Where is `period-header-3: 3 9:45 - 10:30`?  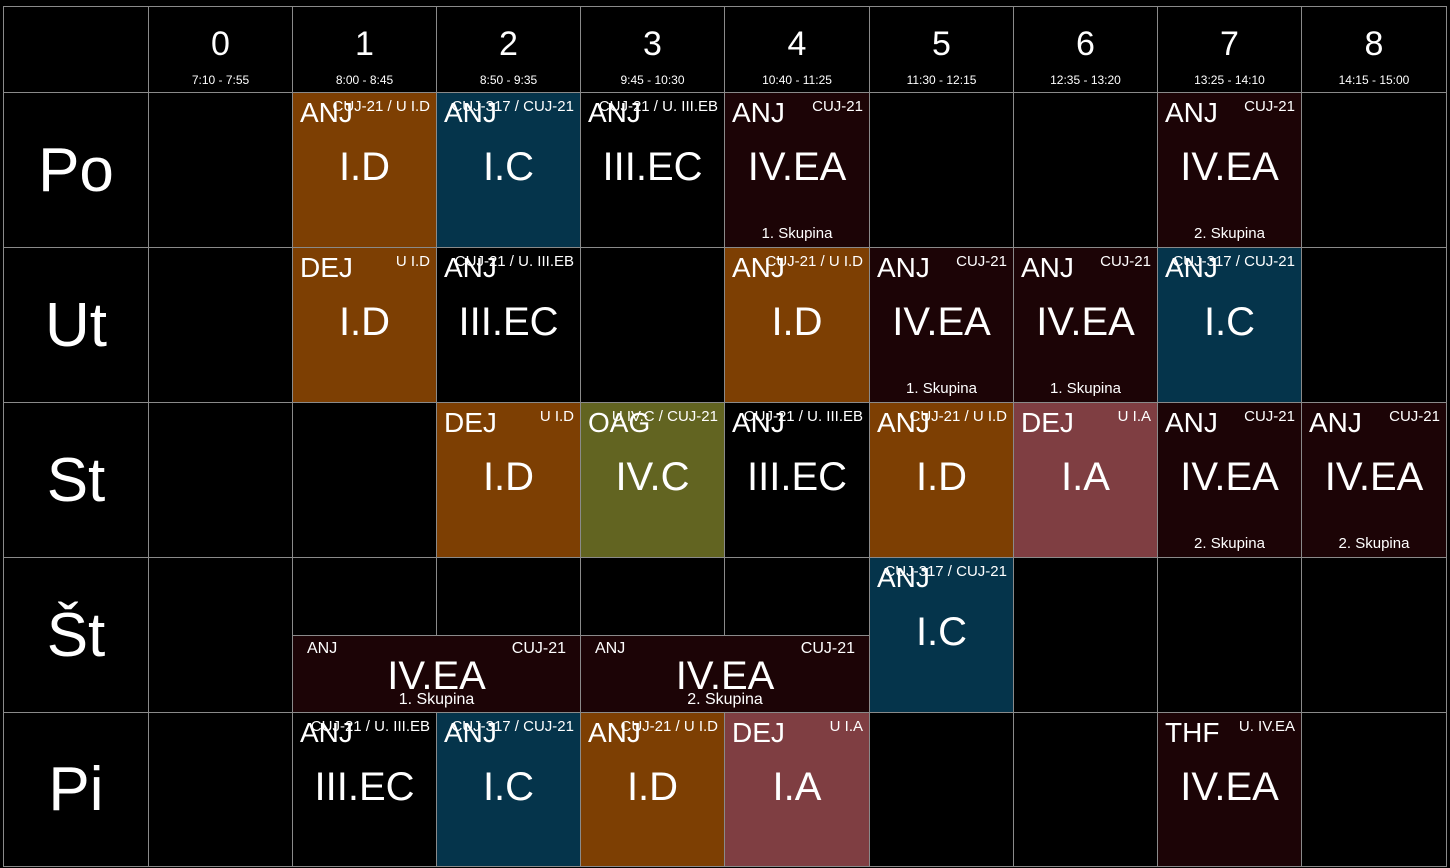
period-header-3: 3 9:45 - 10:30 is located at coordinates (652, 49).